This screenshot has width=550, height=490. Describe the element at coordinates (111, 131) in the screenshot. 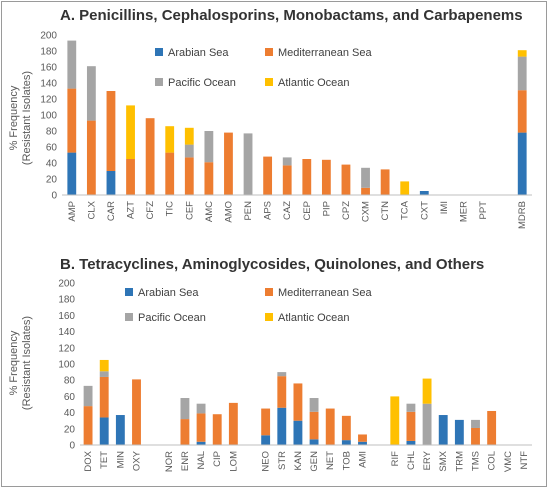

I see `bar-a-CAR-mediterranean-sea` at that location.